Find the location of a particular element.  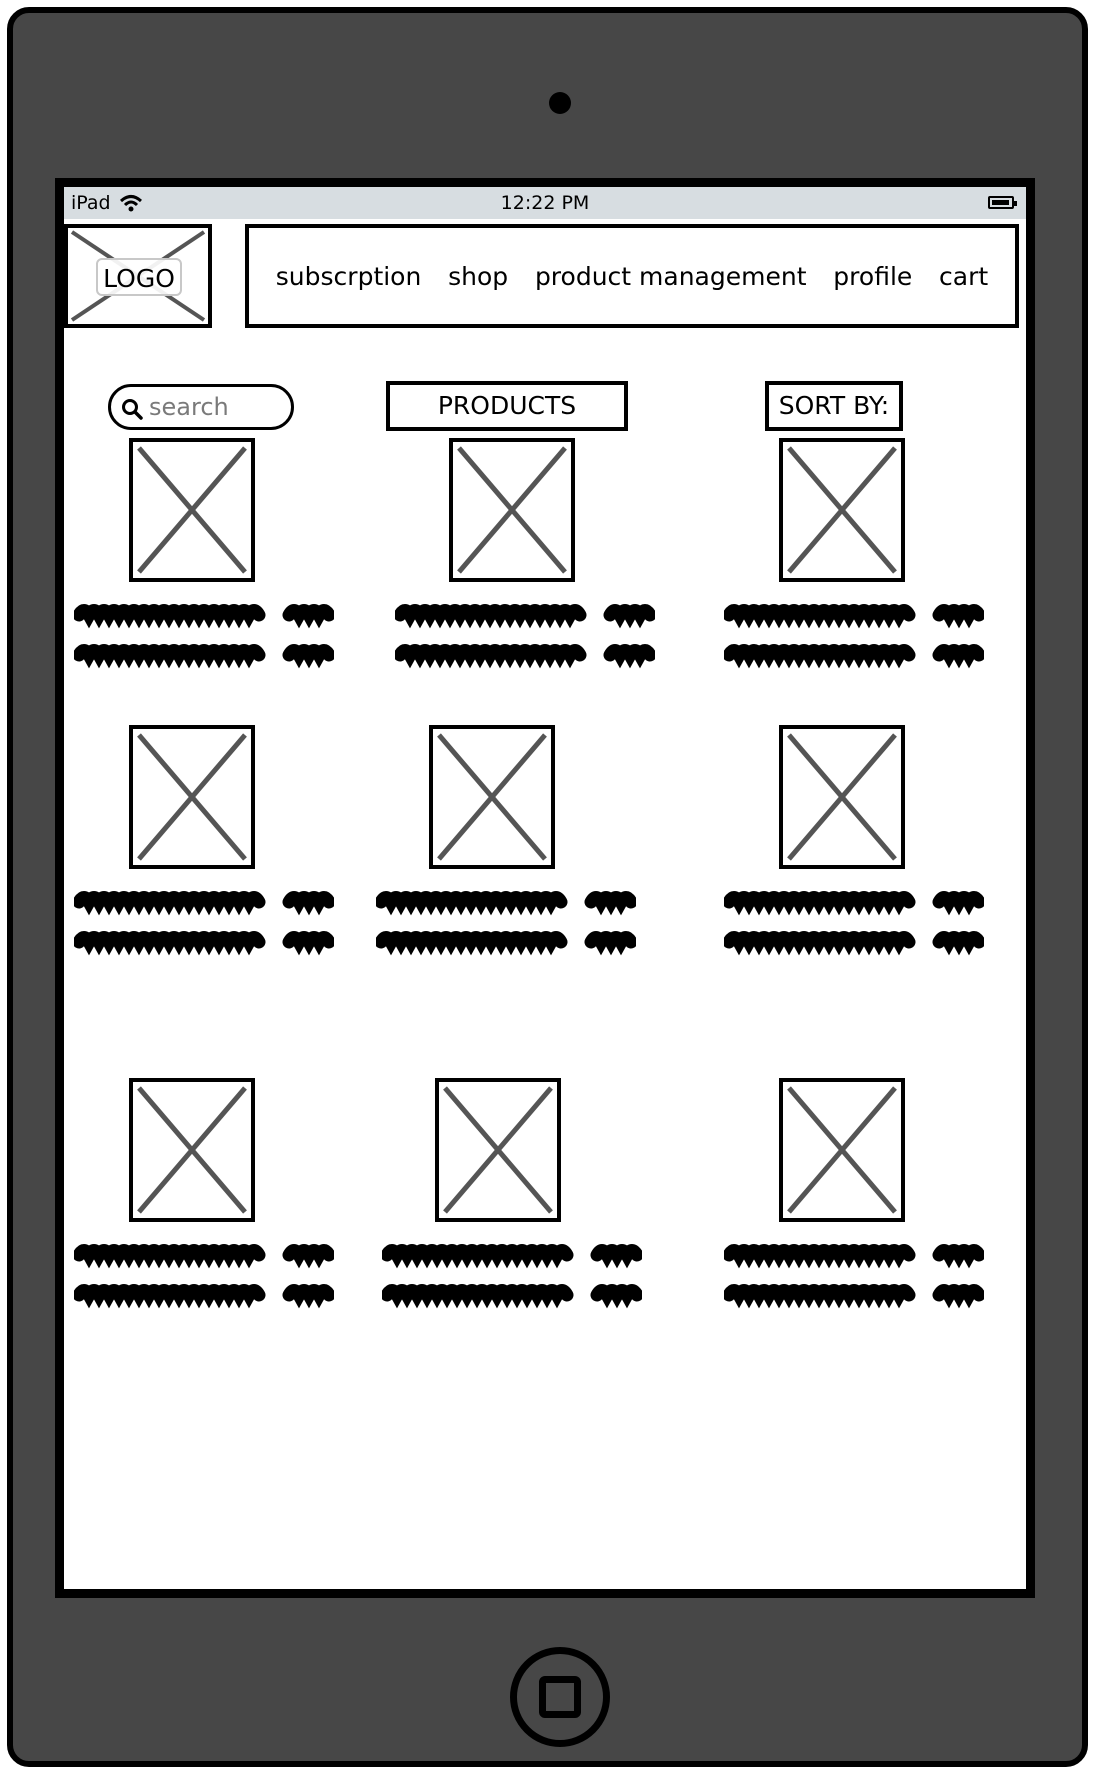

battery-level is located at coordinates (1000, 202).